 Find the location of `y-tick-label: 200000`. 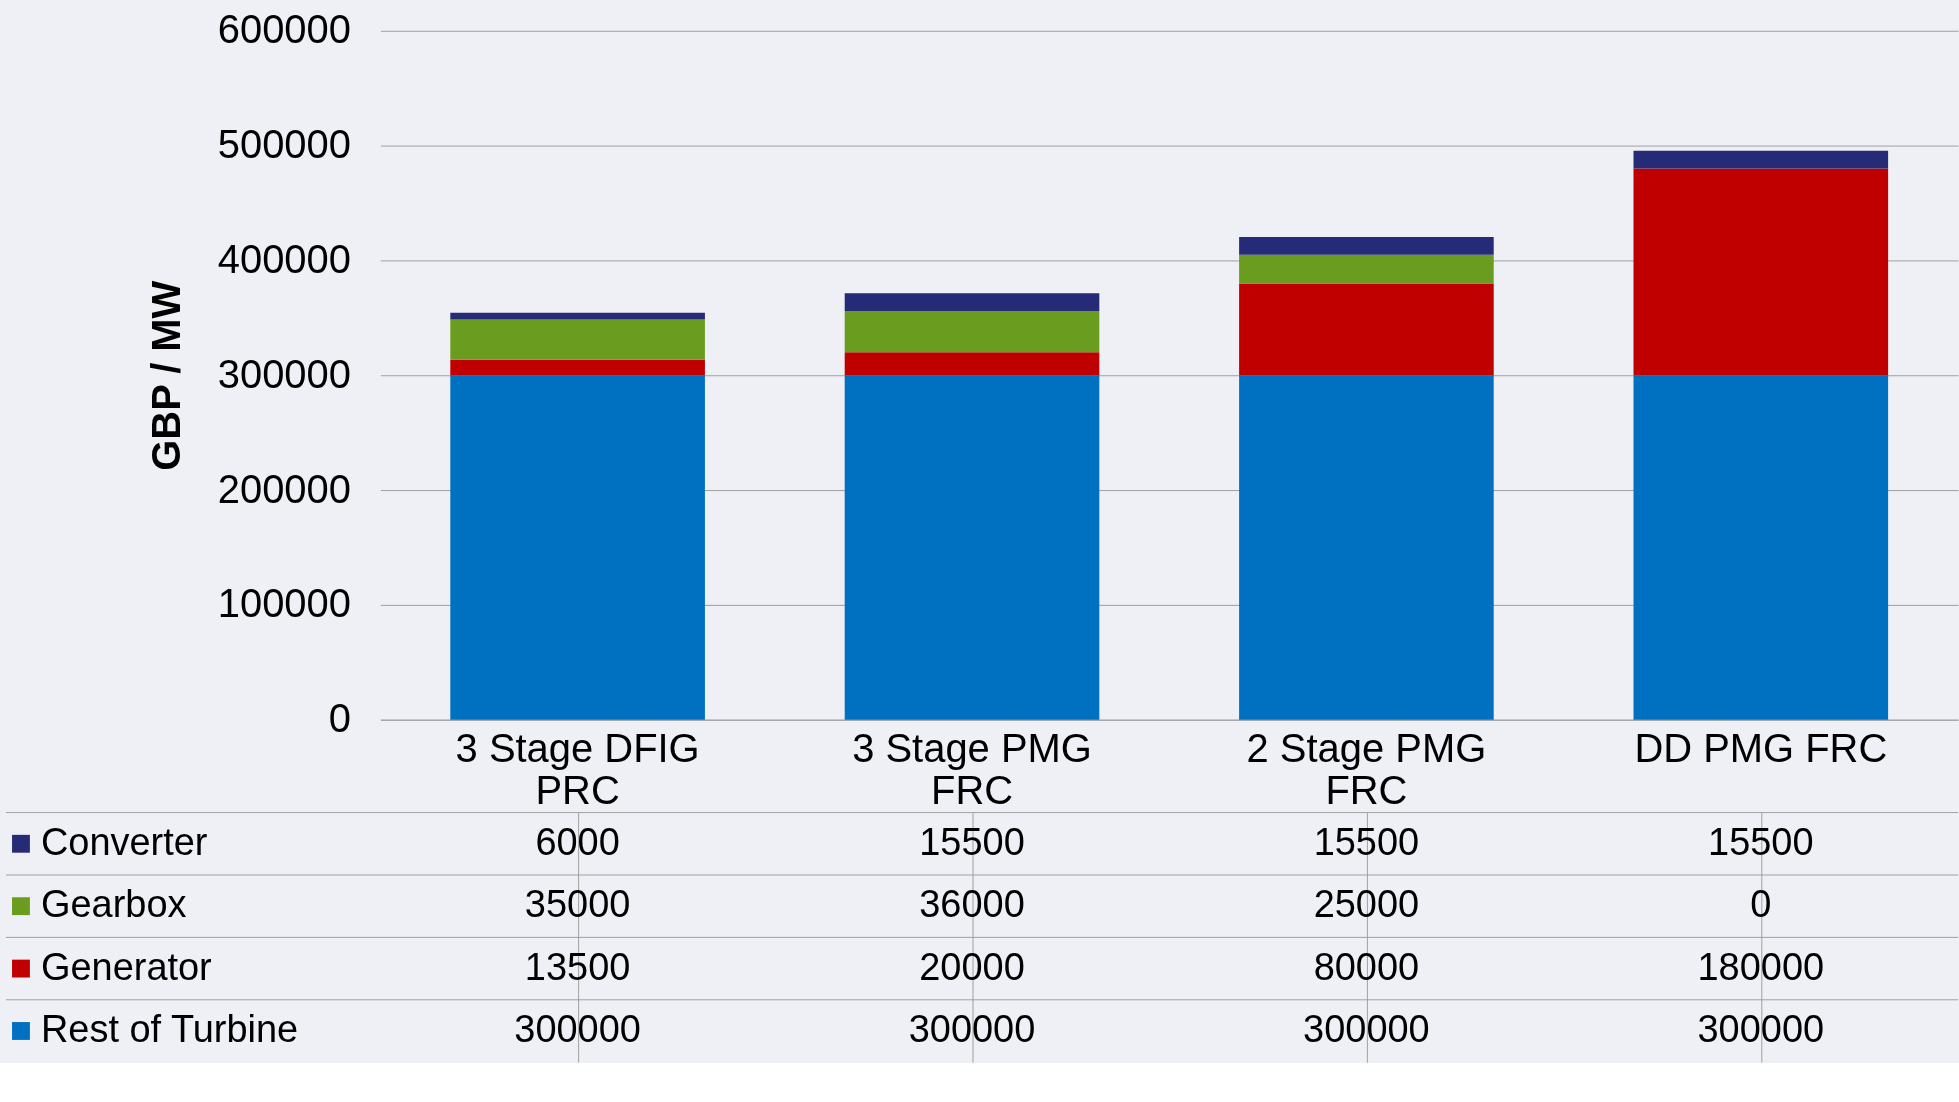

y-tick-label: 200000 is located at coordinates (284, 488).